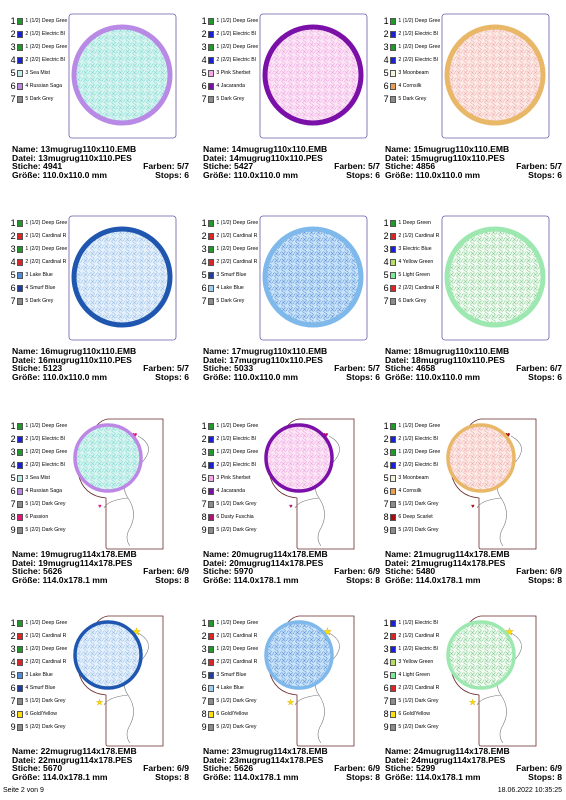 The width and height of the screenshot is (566, 800). I want to click on legend-row: 6 2 (2/2) Cardinal R, so click(414, 288).